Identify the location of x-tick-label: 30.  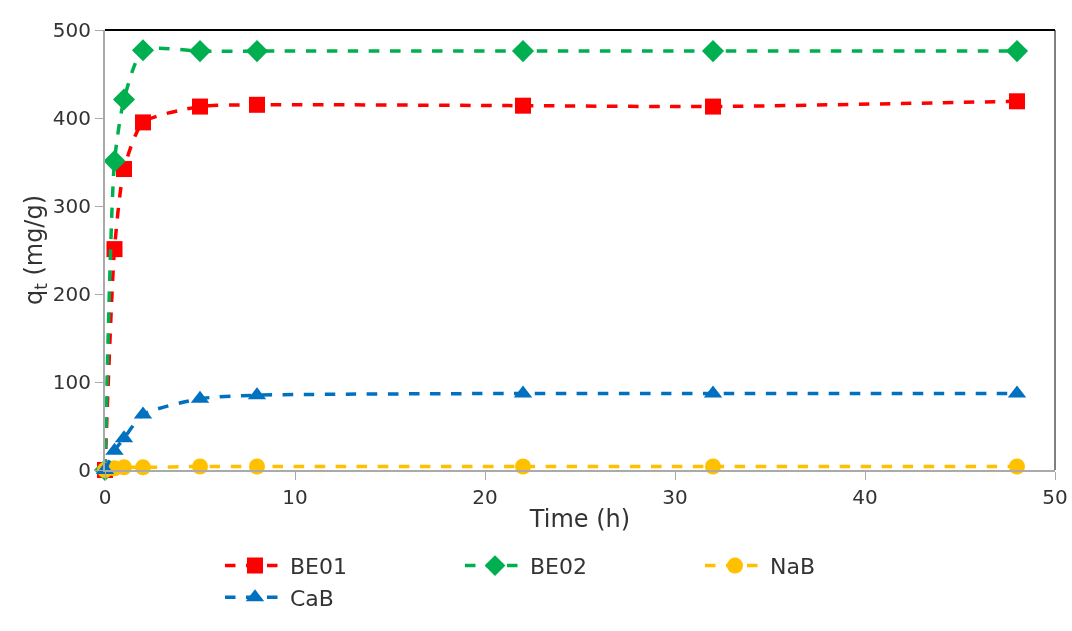
(675, 497).